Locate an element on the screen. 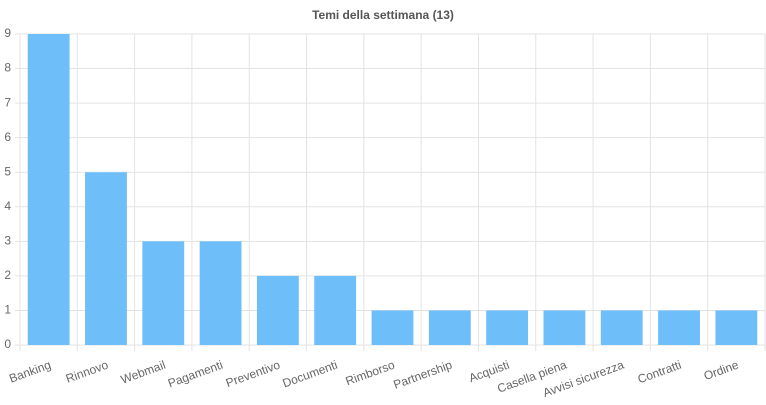  y-tick-label: 1 is located at coordinates (7, 310).